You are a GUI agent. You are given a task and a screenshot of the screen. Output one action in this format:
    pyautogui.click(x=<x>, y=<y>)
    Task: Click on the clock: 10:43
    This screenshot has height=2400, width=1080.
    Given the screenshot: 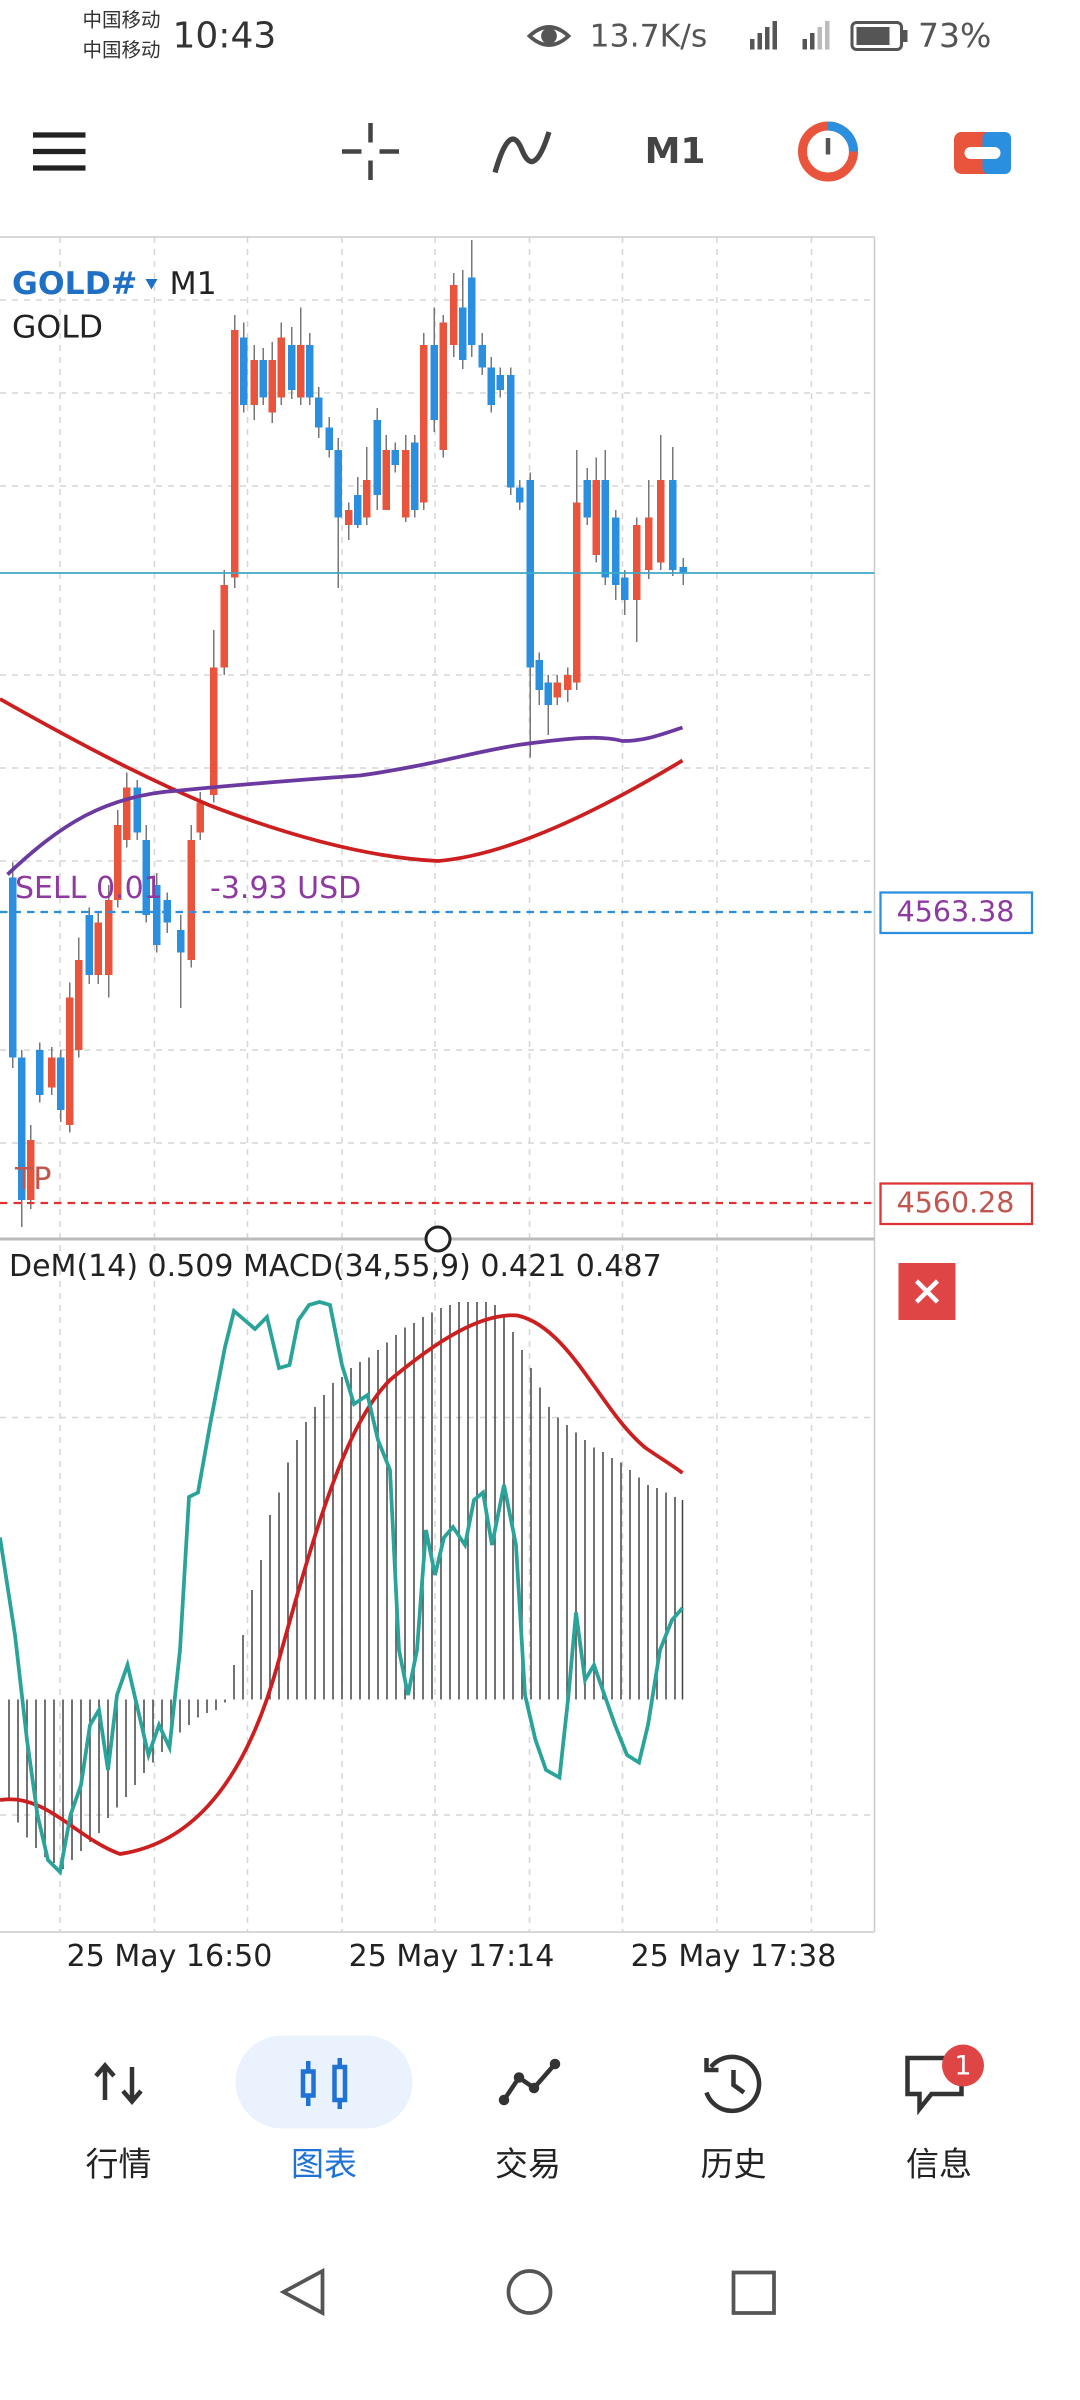 What is the action you would take?
    pyautogui.click(x=225, y=36)
    